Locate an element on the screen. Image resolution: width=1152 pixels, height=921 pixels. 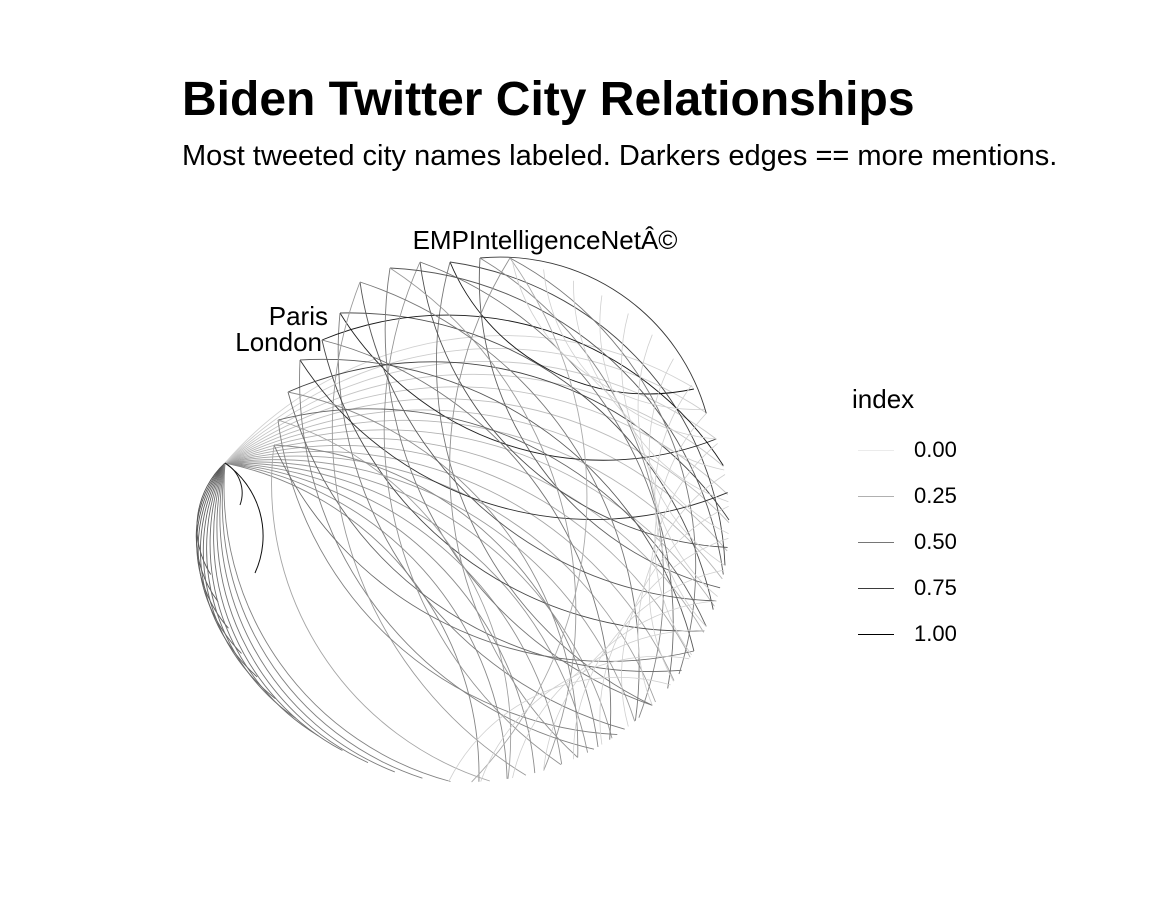
node-label-london: London is located at coordinates (278, 342).